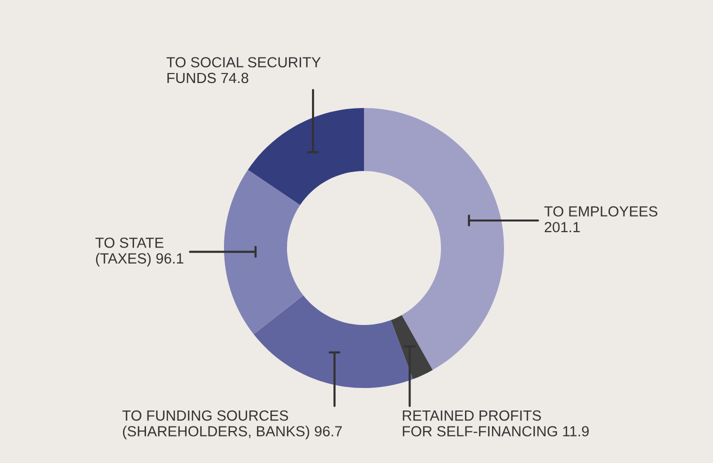 This screenshot has height=463, width=713. Describe the element at coordinates (495, 423) in the screenshot. I see `slice-label: RETAINED PROFITS FOR SELF-FINANCING 11.9` at that location.